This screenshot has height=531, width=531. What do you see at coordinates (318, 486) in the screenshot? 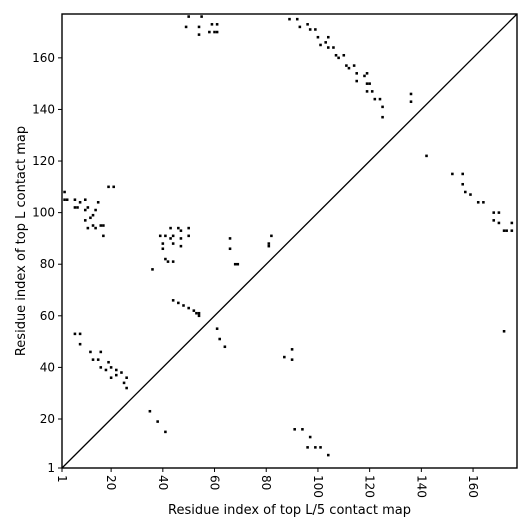
I see `x-tick-label: 100` at bounding box center [318, 486].